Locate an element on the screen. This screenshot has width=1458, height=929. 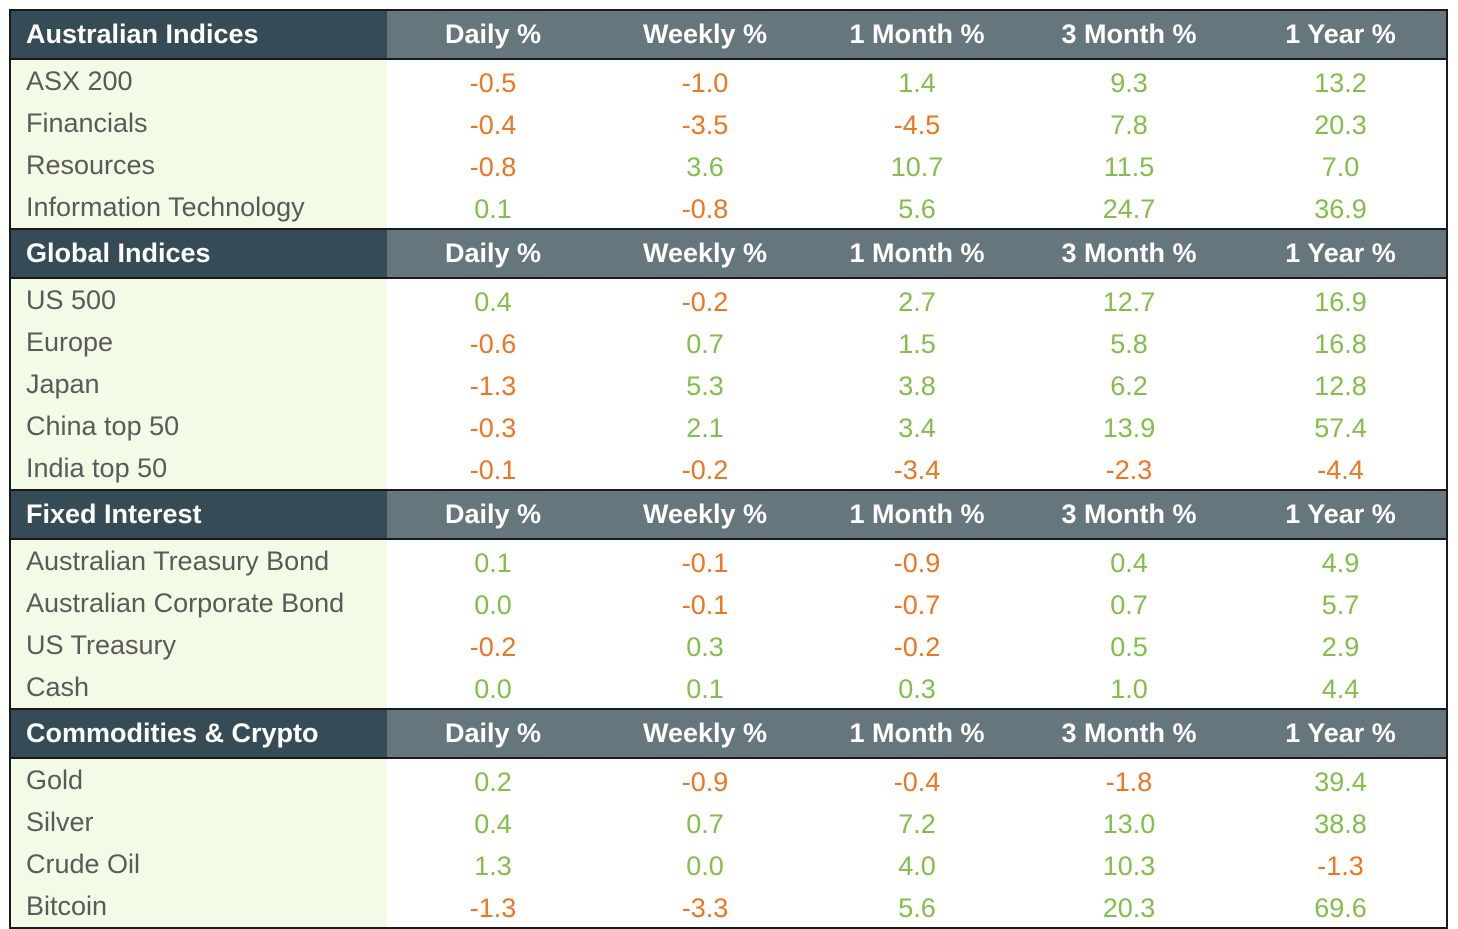
row-name: Silver is located at coordinates (198, 822).